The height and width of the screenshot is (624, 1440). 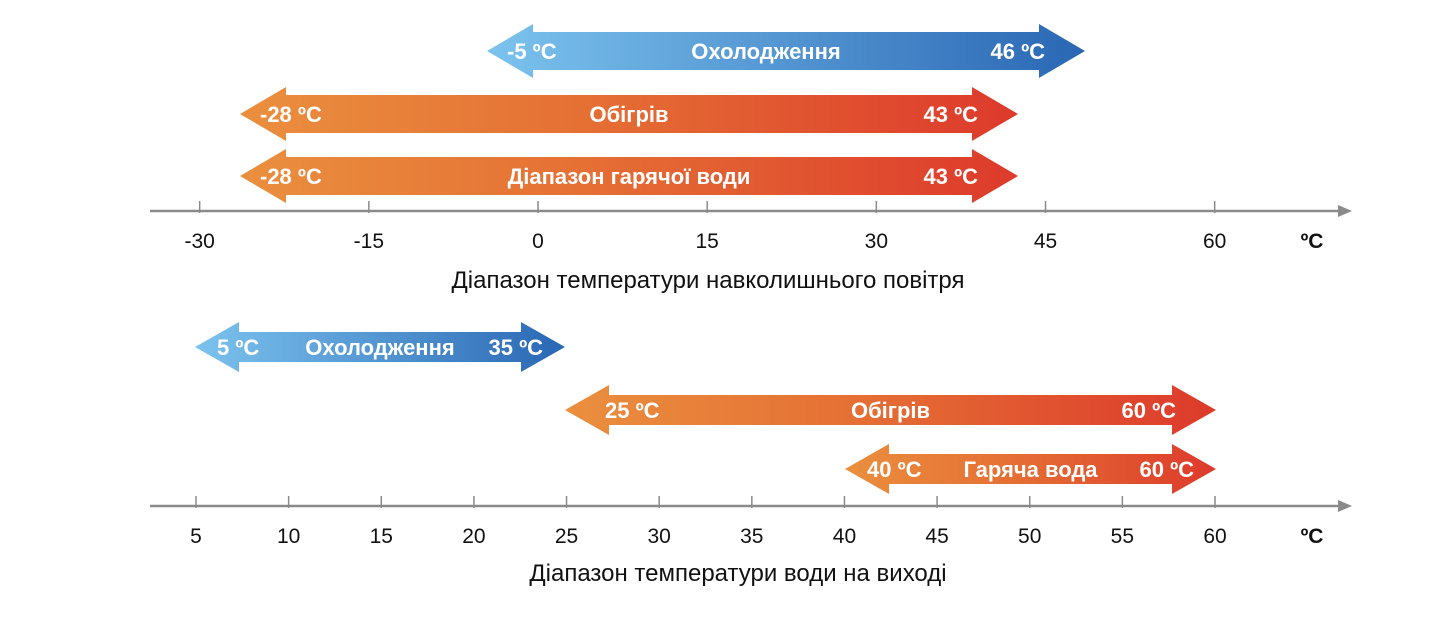 What do you see at coordinates (515, 347) in the screenshot?
I see `range-max-label: 35 ºC` at bounding box center [515, 347].